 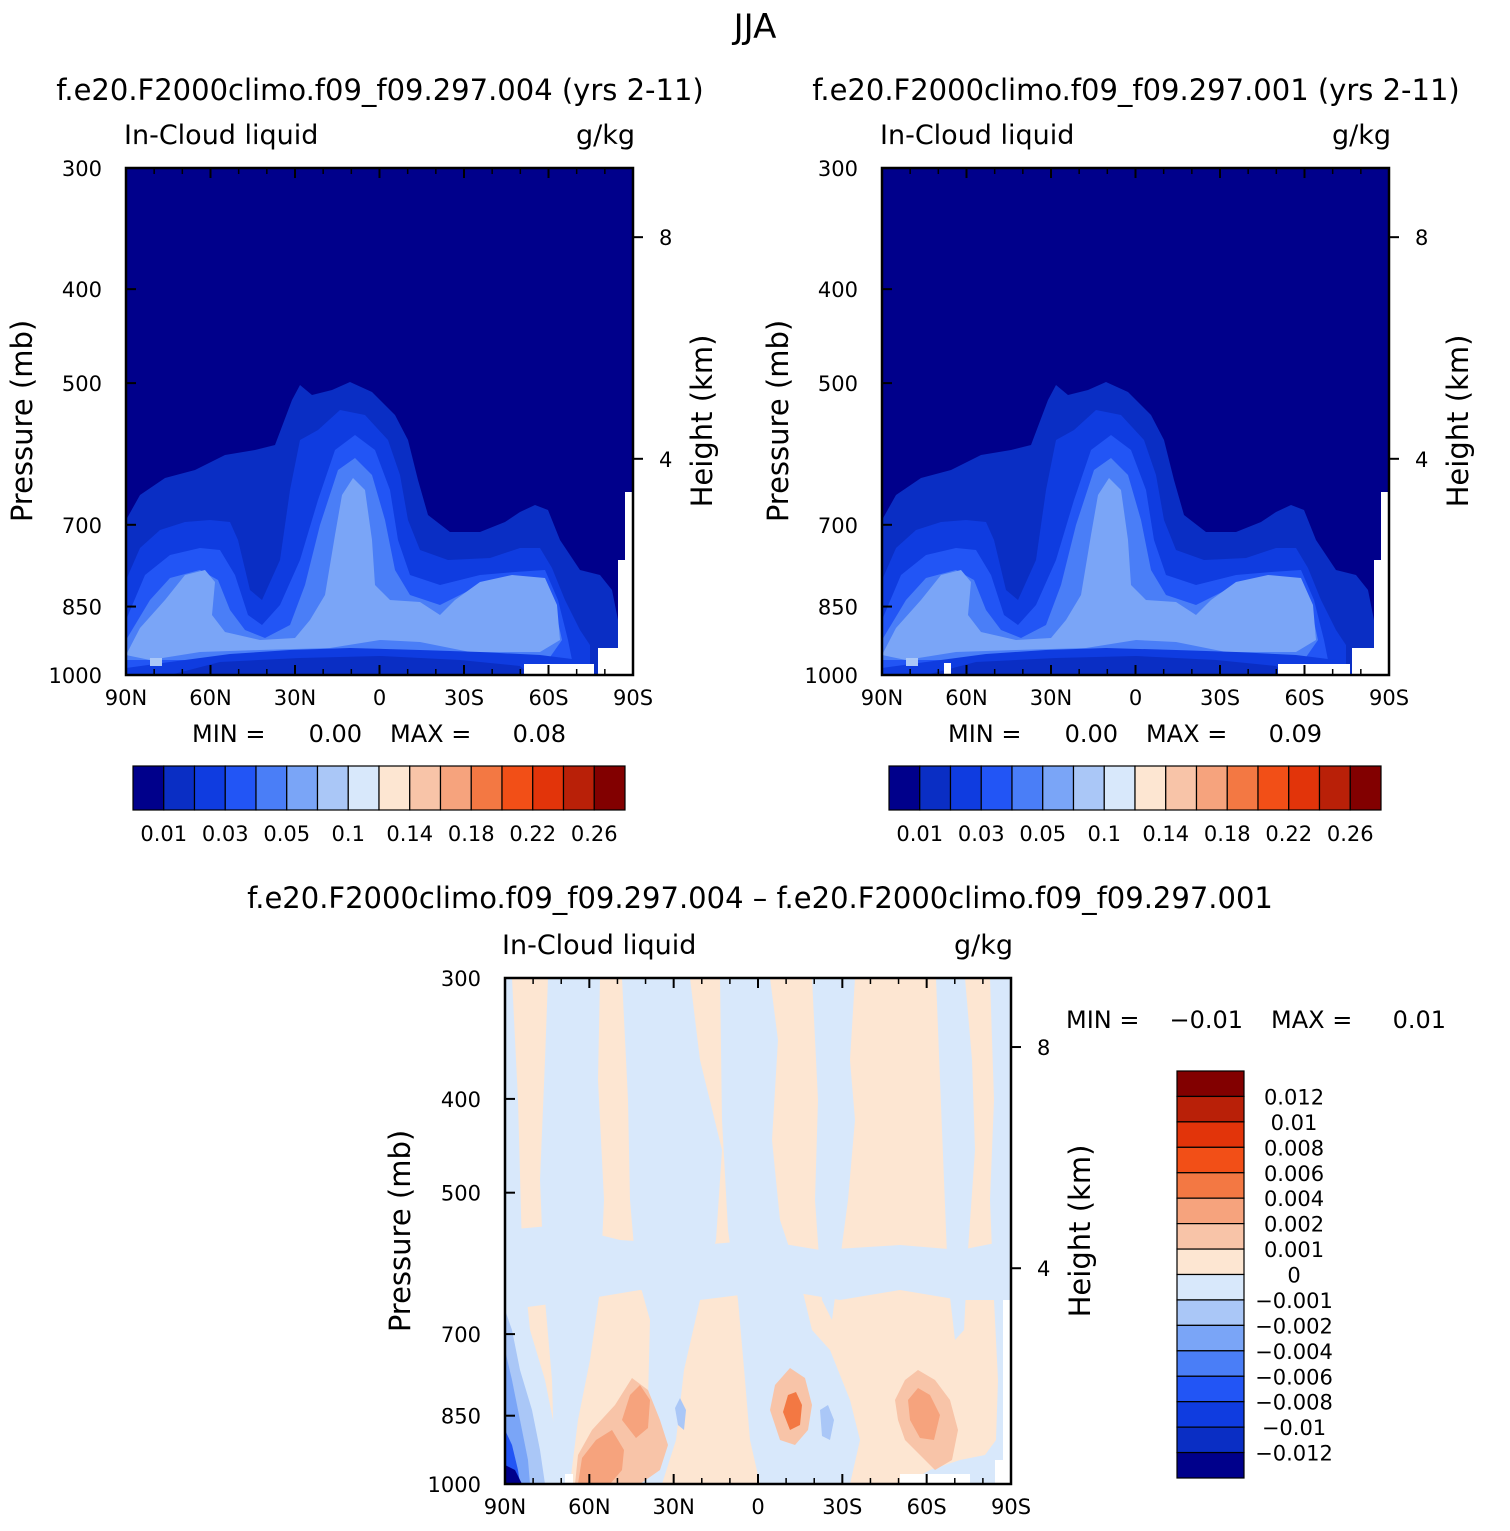 I want to click on panel-b-colorbar: 0.01 0.03 0.05 0.1 0.14 0.18 0.22 0.26, so click(x=1135, y=805).